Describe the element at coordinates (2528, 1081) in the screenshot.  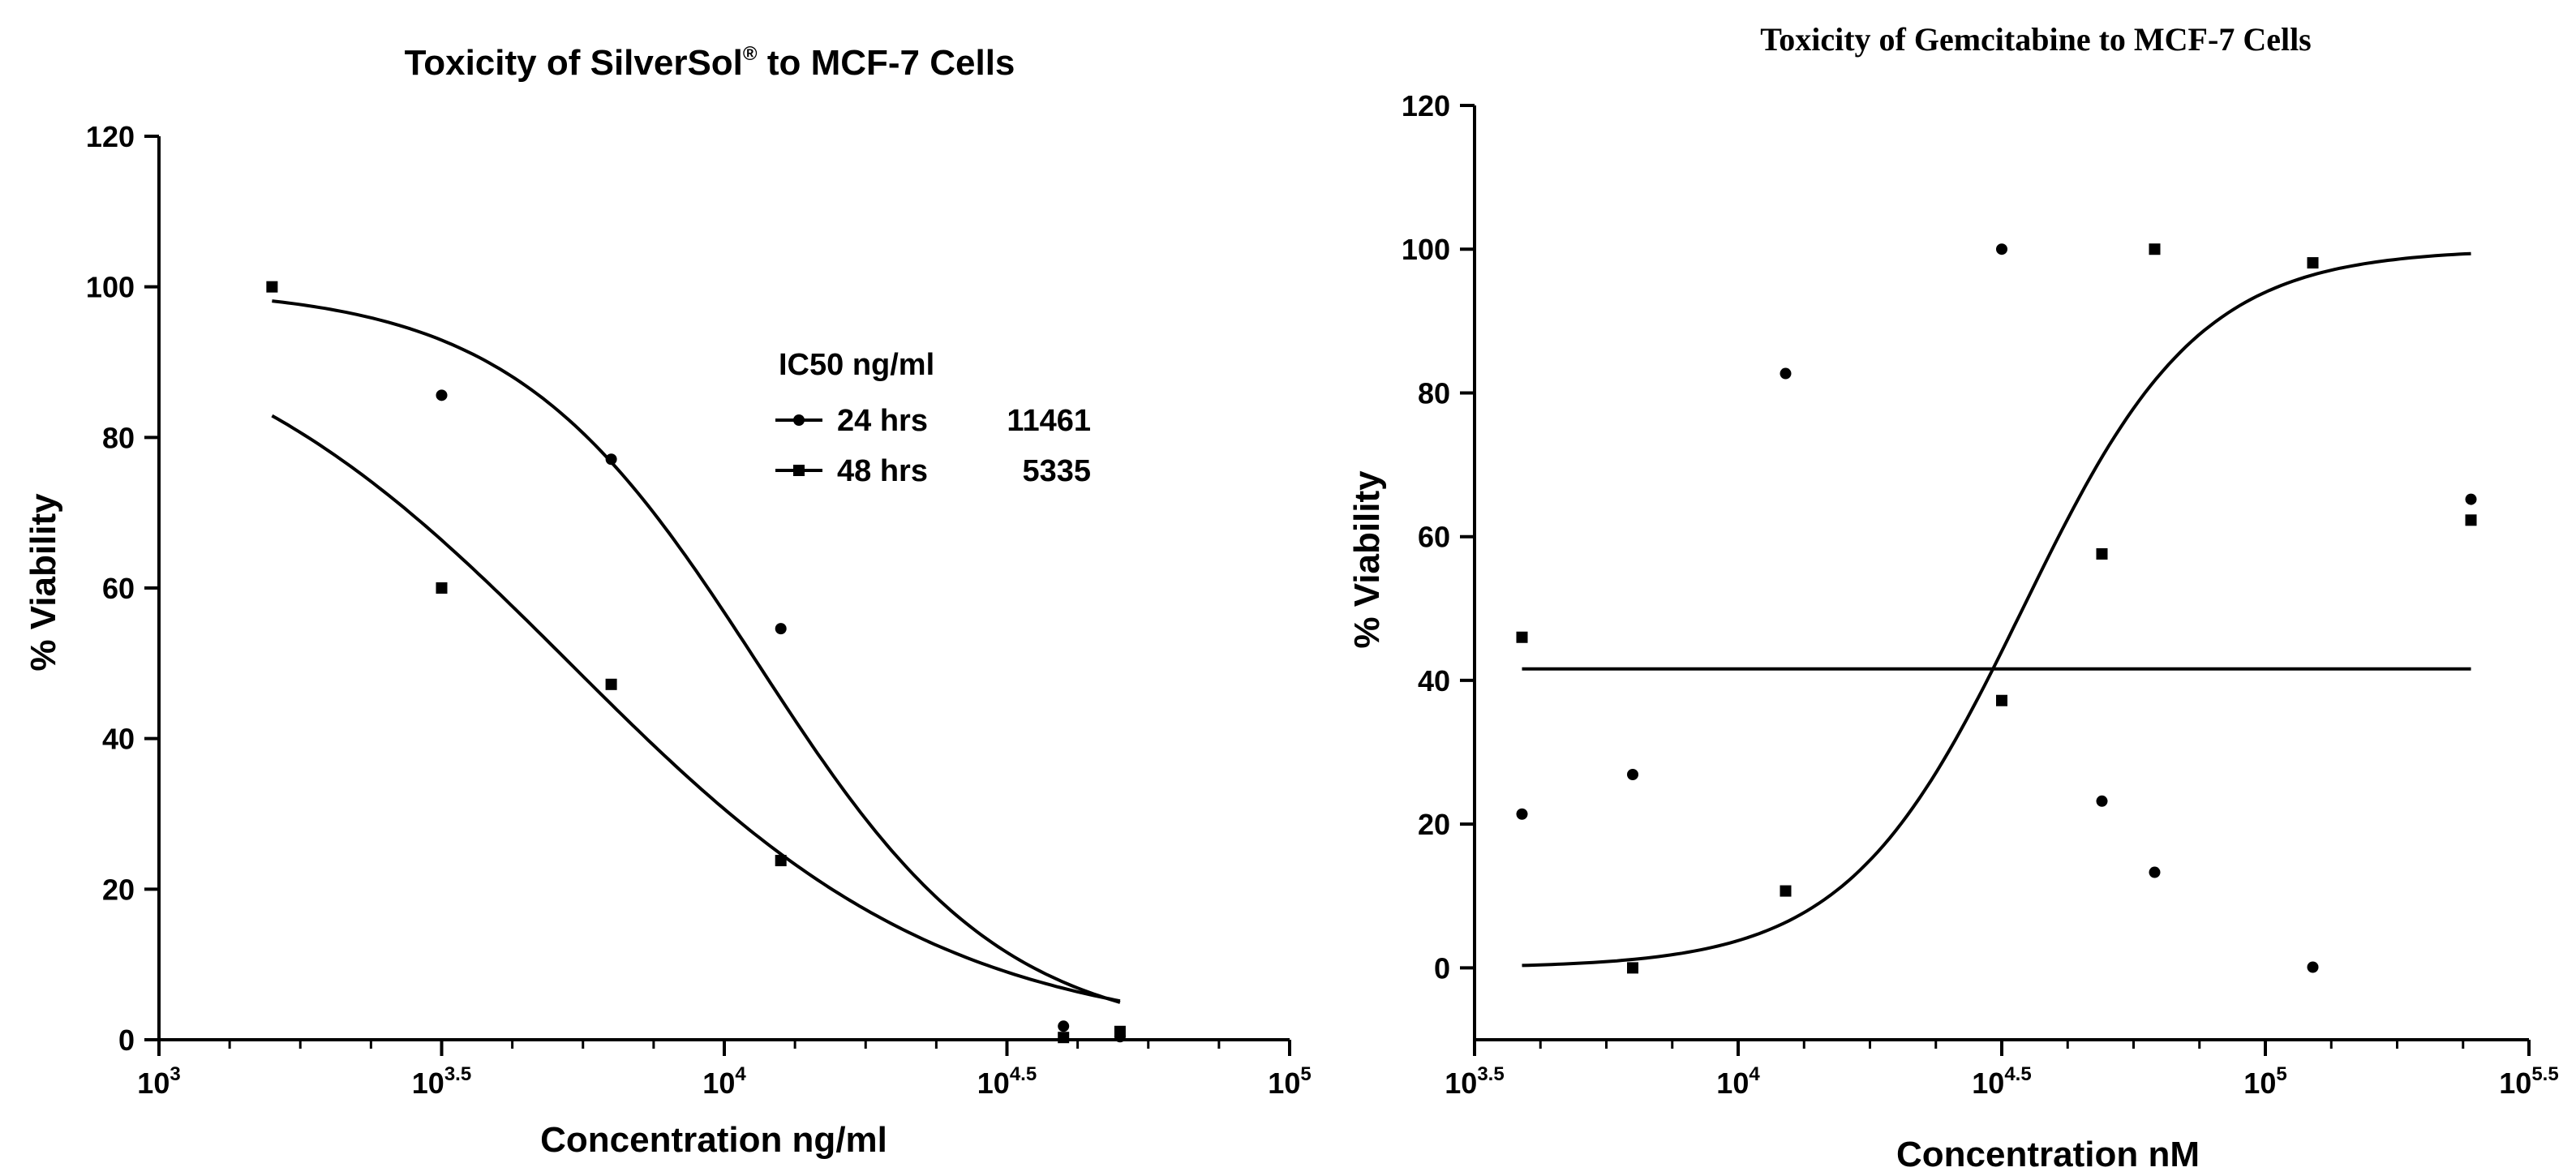
I see `x-tick-label: 105.5` at that location.